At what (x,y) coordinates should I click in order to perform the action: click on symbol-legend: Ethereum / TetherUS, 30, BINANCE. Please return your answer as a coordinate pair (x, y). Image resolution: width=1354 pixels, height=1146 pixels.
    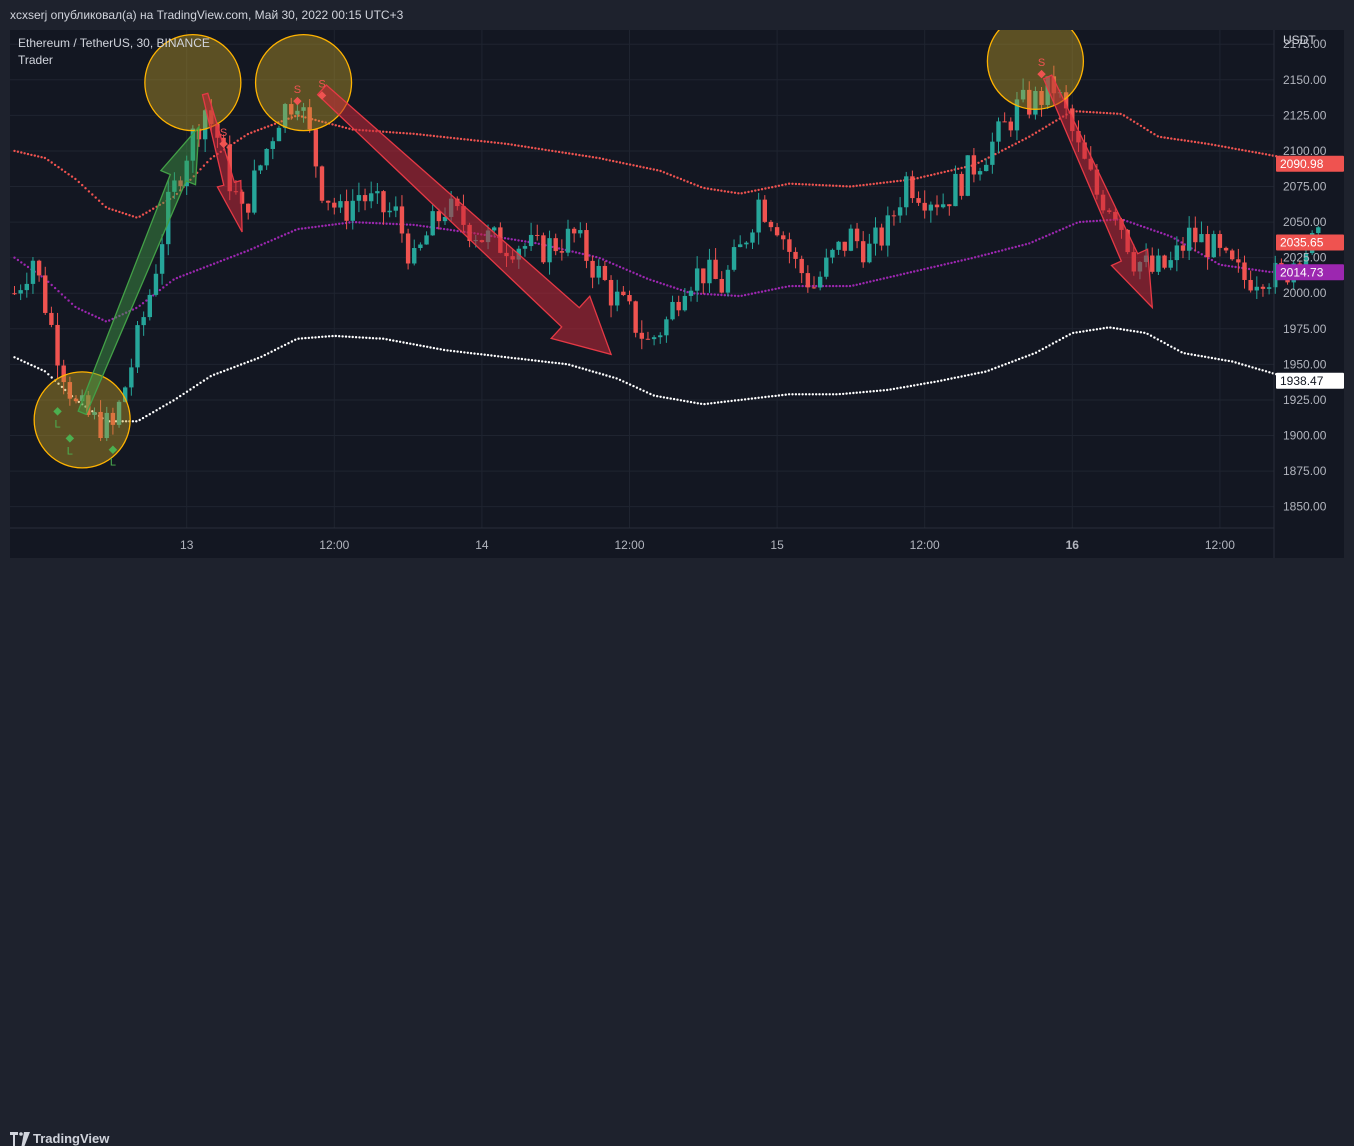
    Looking at the image, I should click on (114, 43).